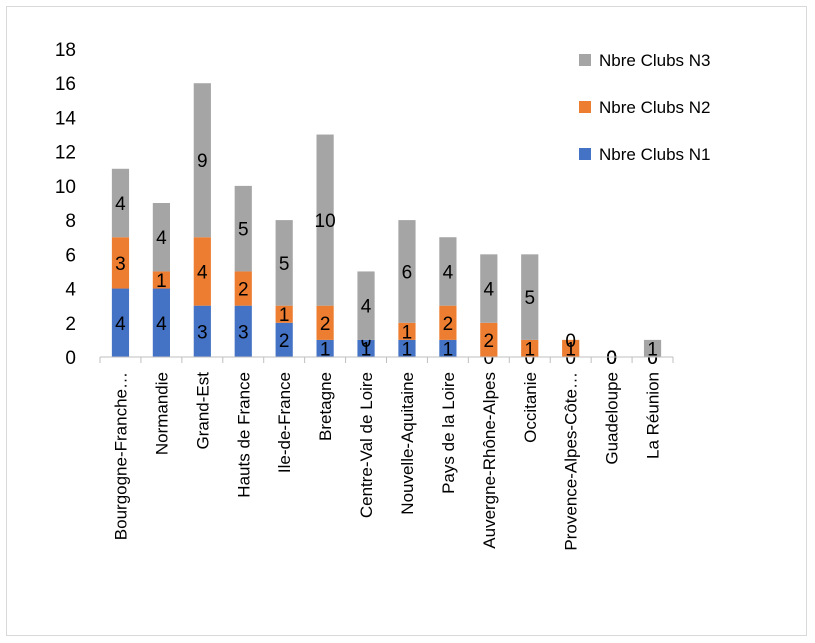 This screenshot has width=815, height=643. What do you see at coordinates (70, 221) in the screenshot?
I see `y-tick-label: 8` at bounding box center [70, 221].